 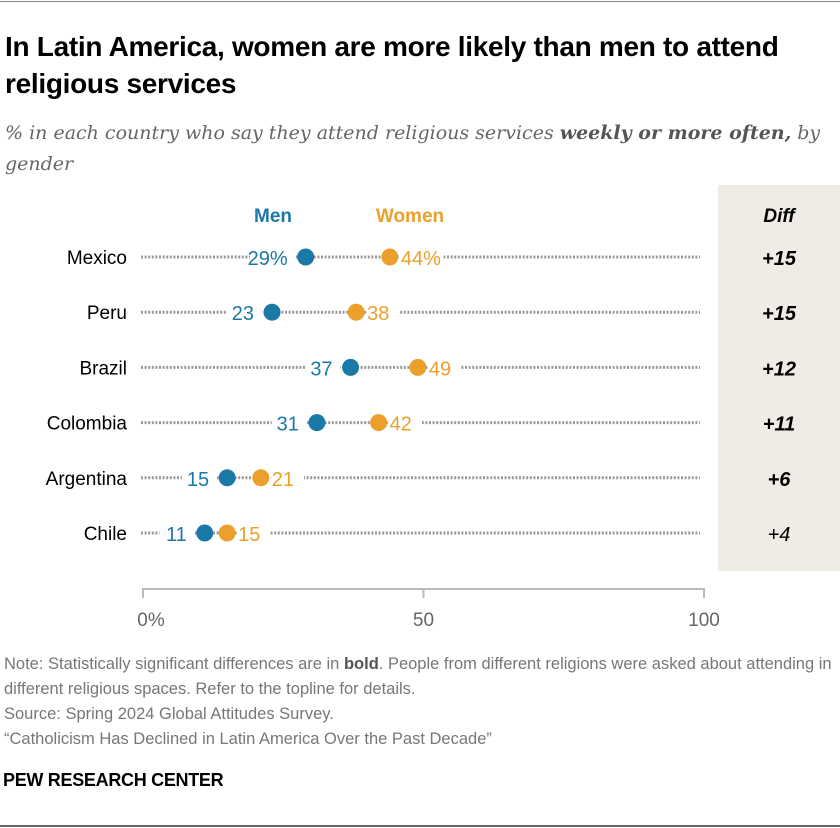 What do you see at coordinates (105, 534) in the screenshot?
I see `country-label: Chile` at bounding box center [105, 534].